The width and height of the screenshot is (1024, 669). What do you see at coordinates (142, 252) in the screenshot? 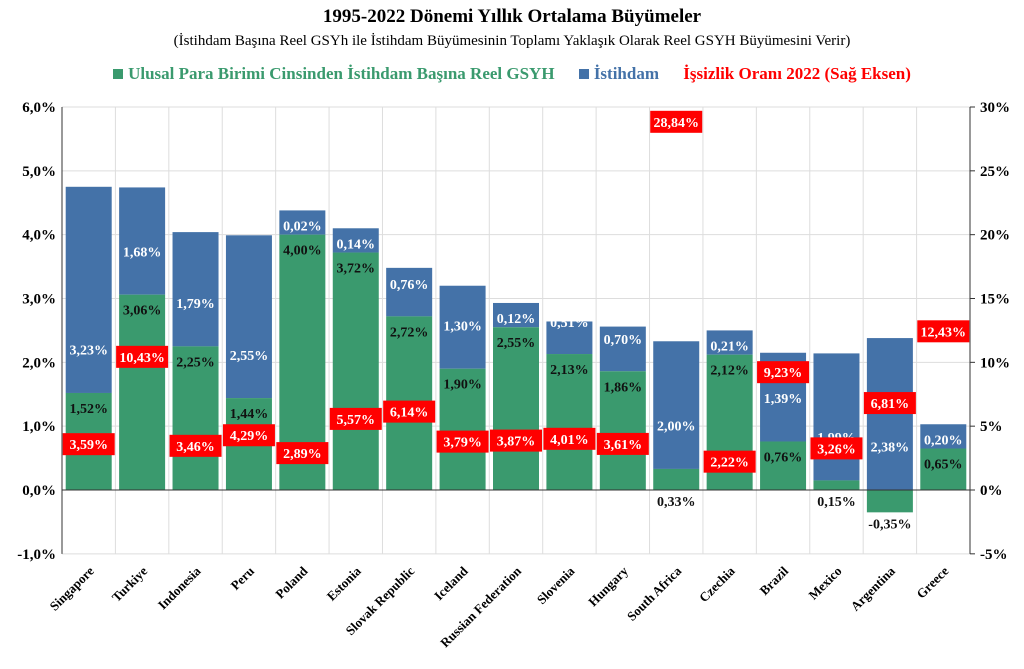
I see `data-label-employment: 1,68%` at bounding box center [142, 252].